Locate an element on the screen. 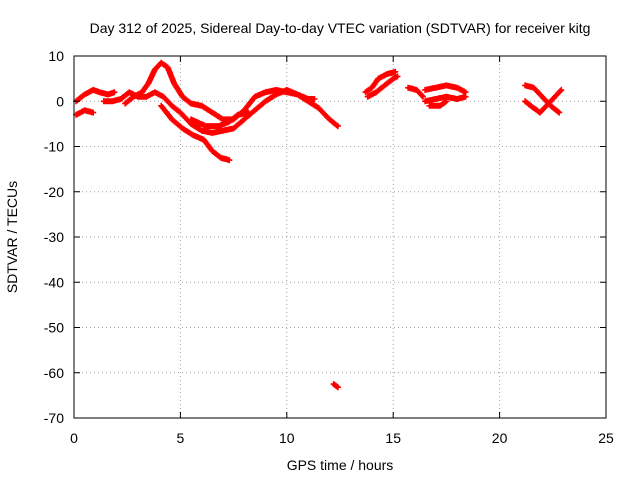 The width and height of the screenshot is (640, 480). series-arc5 is located at coordinates (195, 133).